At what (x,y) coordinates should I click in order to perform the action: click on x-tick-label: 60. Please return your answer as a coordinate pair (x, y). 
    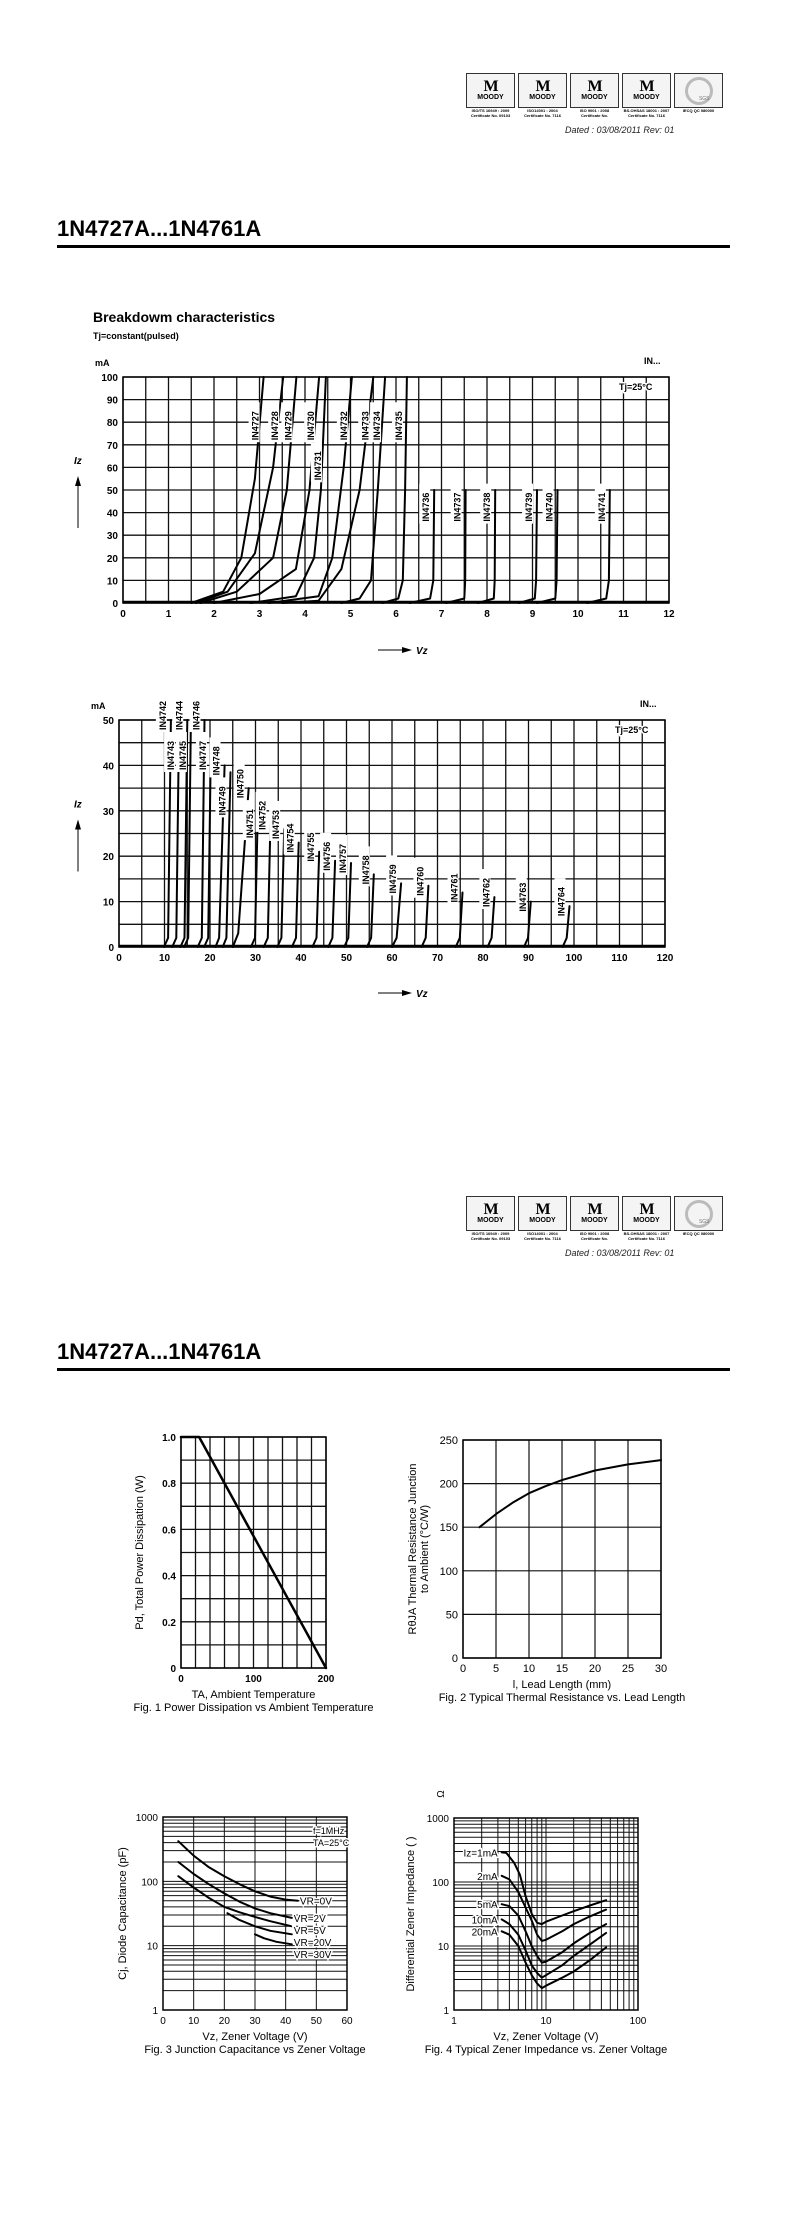
    Looking at the image, I should click on (392, 958).